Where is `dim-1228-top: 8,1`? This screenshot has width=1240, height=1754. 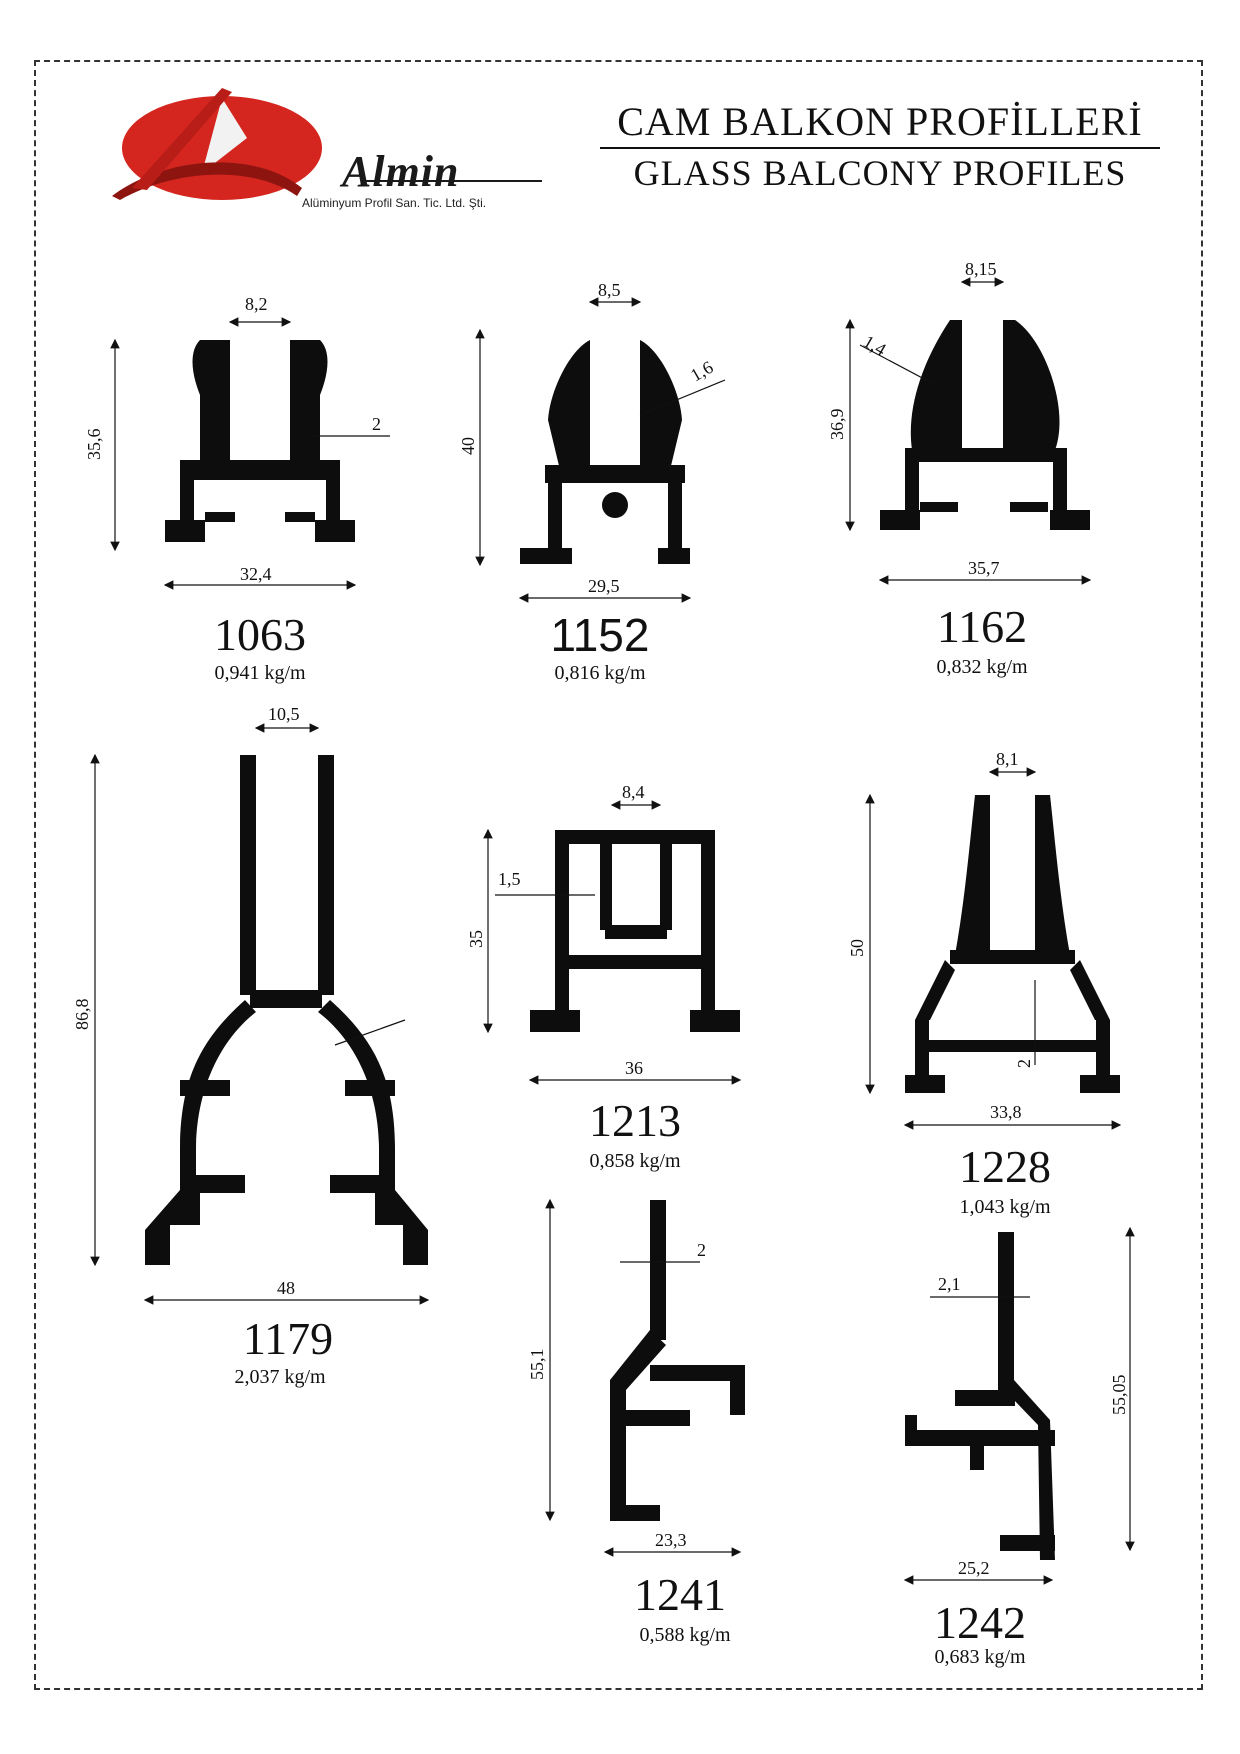
dim-1228-top: 8,1 is located at coordinates (1007, 759).